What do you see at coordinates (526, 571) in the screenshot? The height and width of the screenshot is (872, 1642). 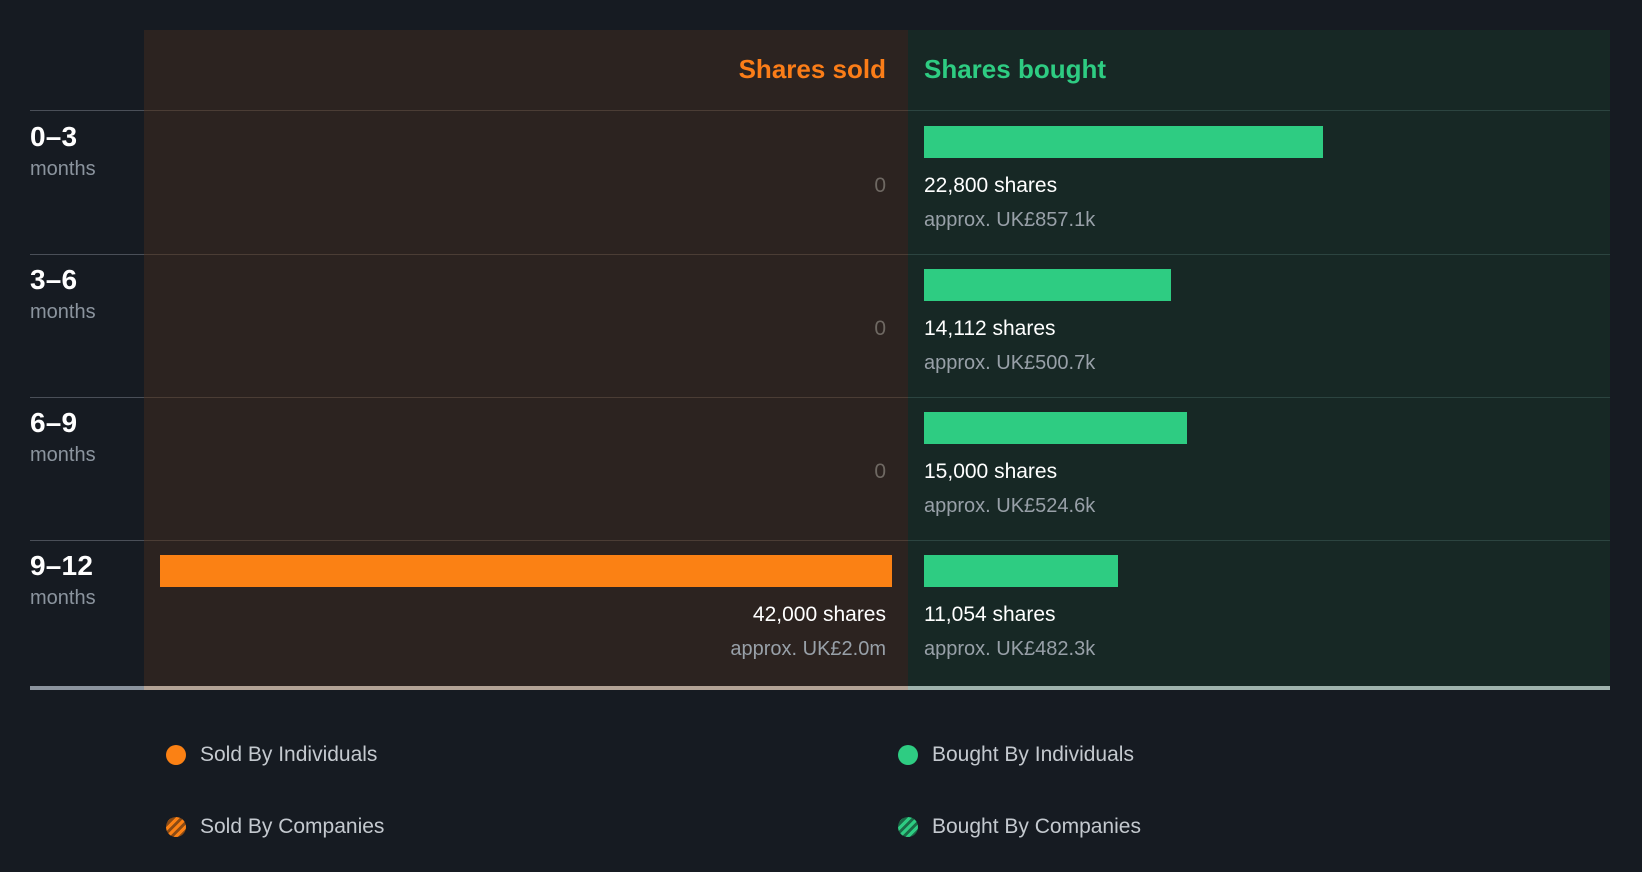 I see `sold-bar-9-12-months` at bounding box center [526, 571].